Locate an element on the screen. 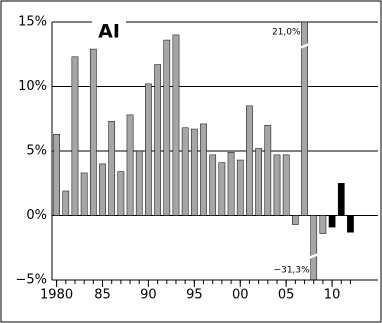 This screenshot has width=382, height=323. title-bg is located at coordinates (109, 22).